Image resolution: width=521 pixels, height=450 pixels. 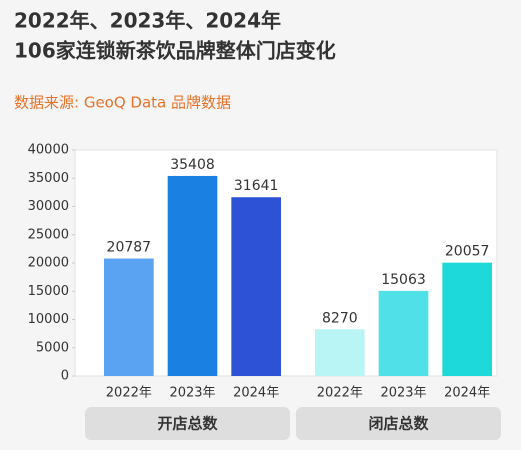 I want to click on chart-subtitle: 106家连锁新茶饮品牌整体门店变化, so click(x=175, y=51).